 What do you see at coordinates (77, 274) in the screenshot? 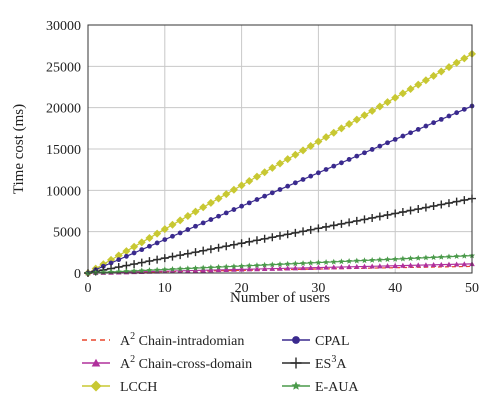
I see `y-tick-label: 0` at bounding box center [77, 274].